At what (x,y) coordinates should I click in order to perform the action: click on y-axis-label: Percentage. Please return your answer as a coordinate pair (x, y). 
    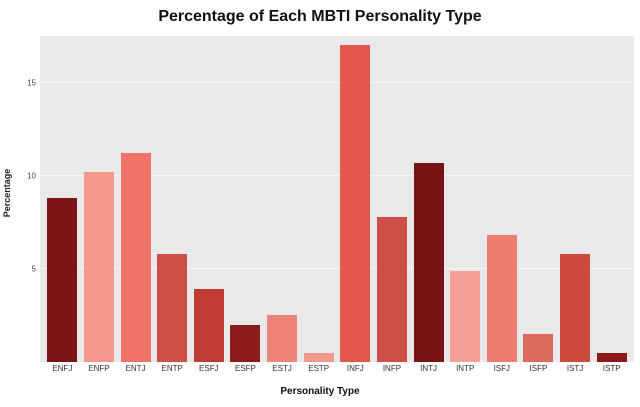
    Looking at the image, I should click on (7, 193).